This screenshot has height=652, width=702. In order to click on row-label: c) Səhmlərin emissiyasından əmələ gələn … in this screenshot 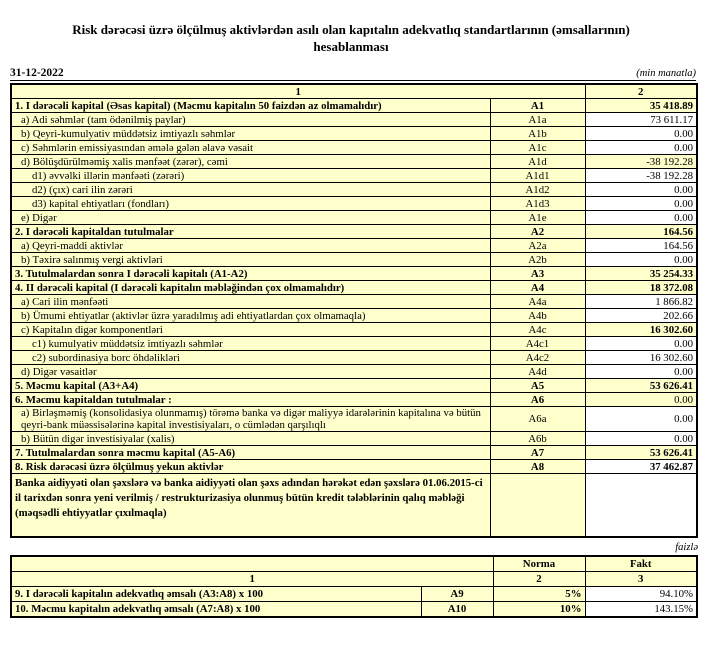, I will do `click(250, 147)`.